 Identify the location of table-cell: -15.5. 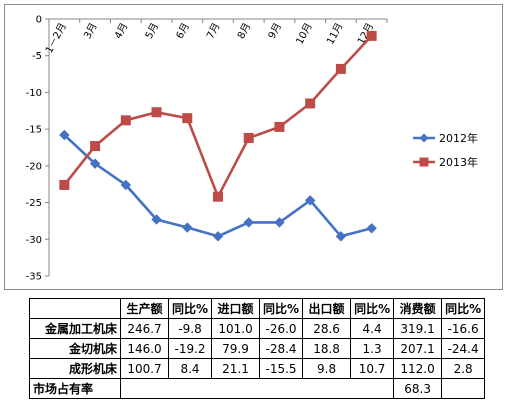
(281, 368).